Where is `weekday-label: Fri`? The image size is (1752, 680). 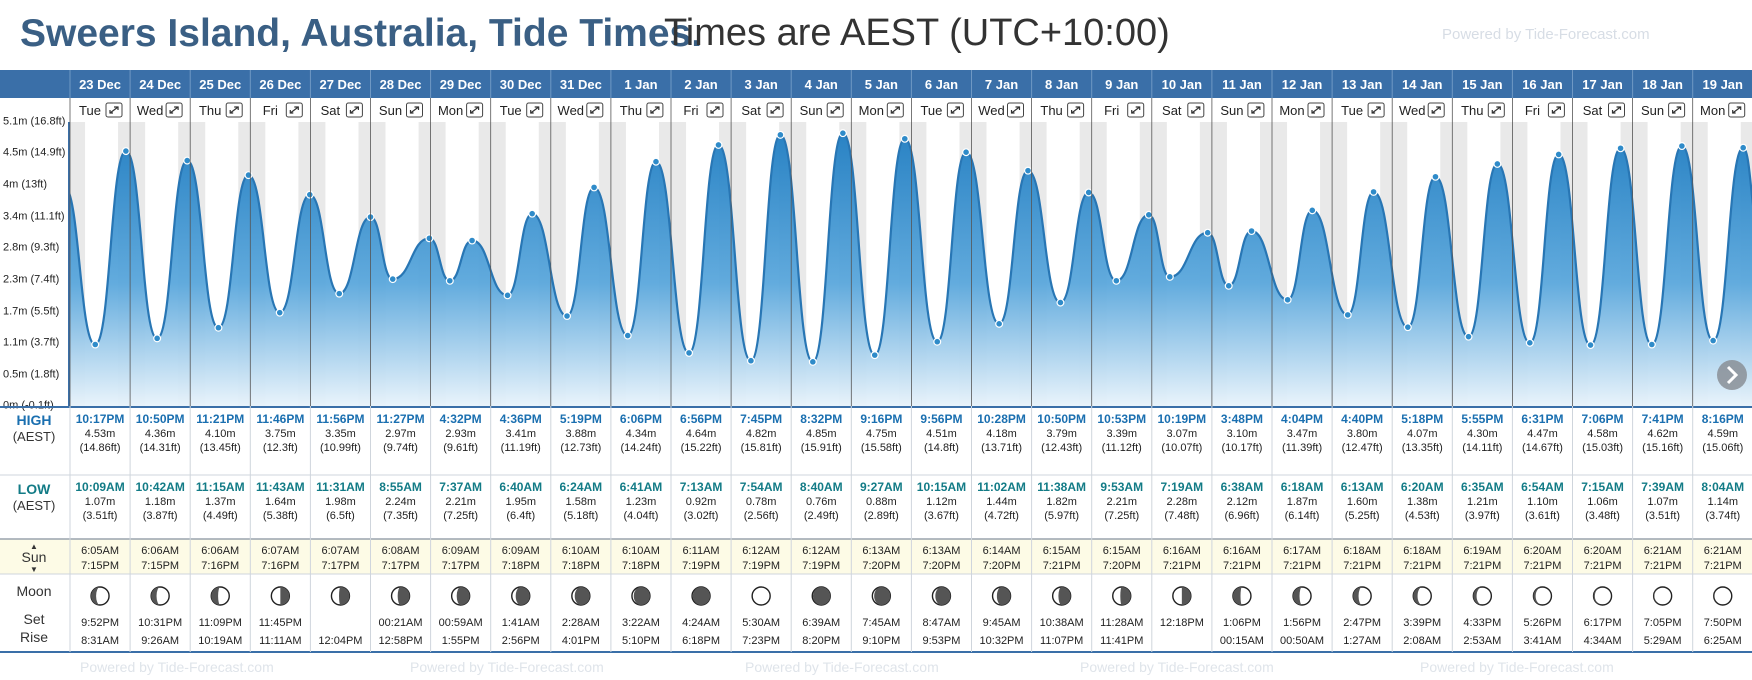 weekday-label: Fri is located at coordinates (270, 110).